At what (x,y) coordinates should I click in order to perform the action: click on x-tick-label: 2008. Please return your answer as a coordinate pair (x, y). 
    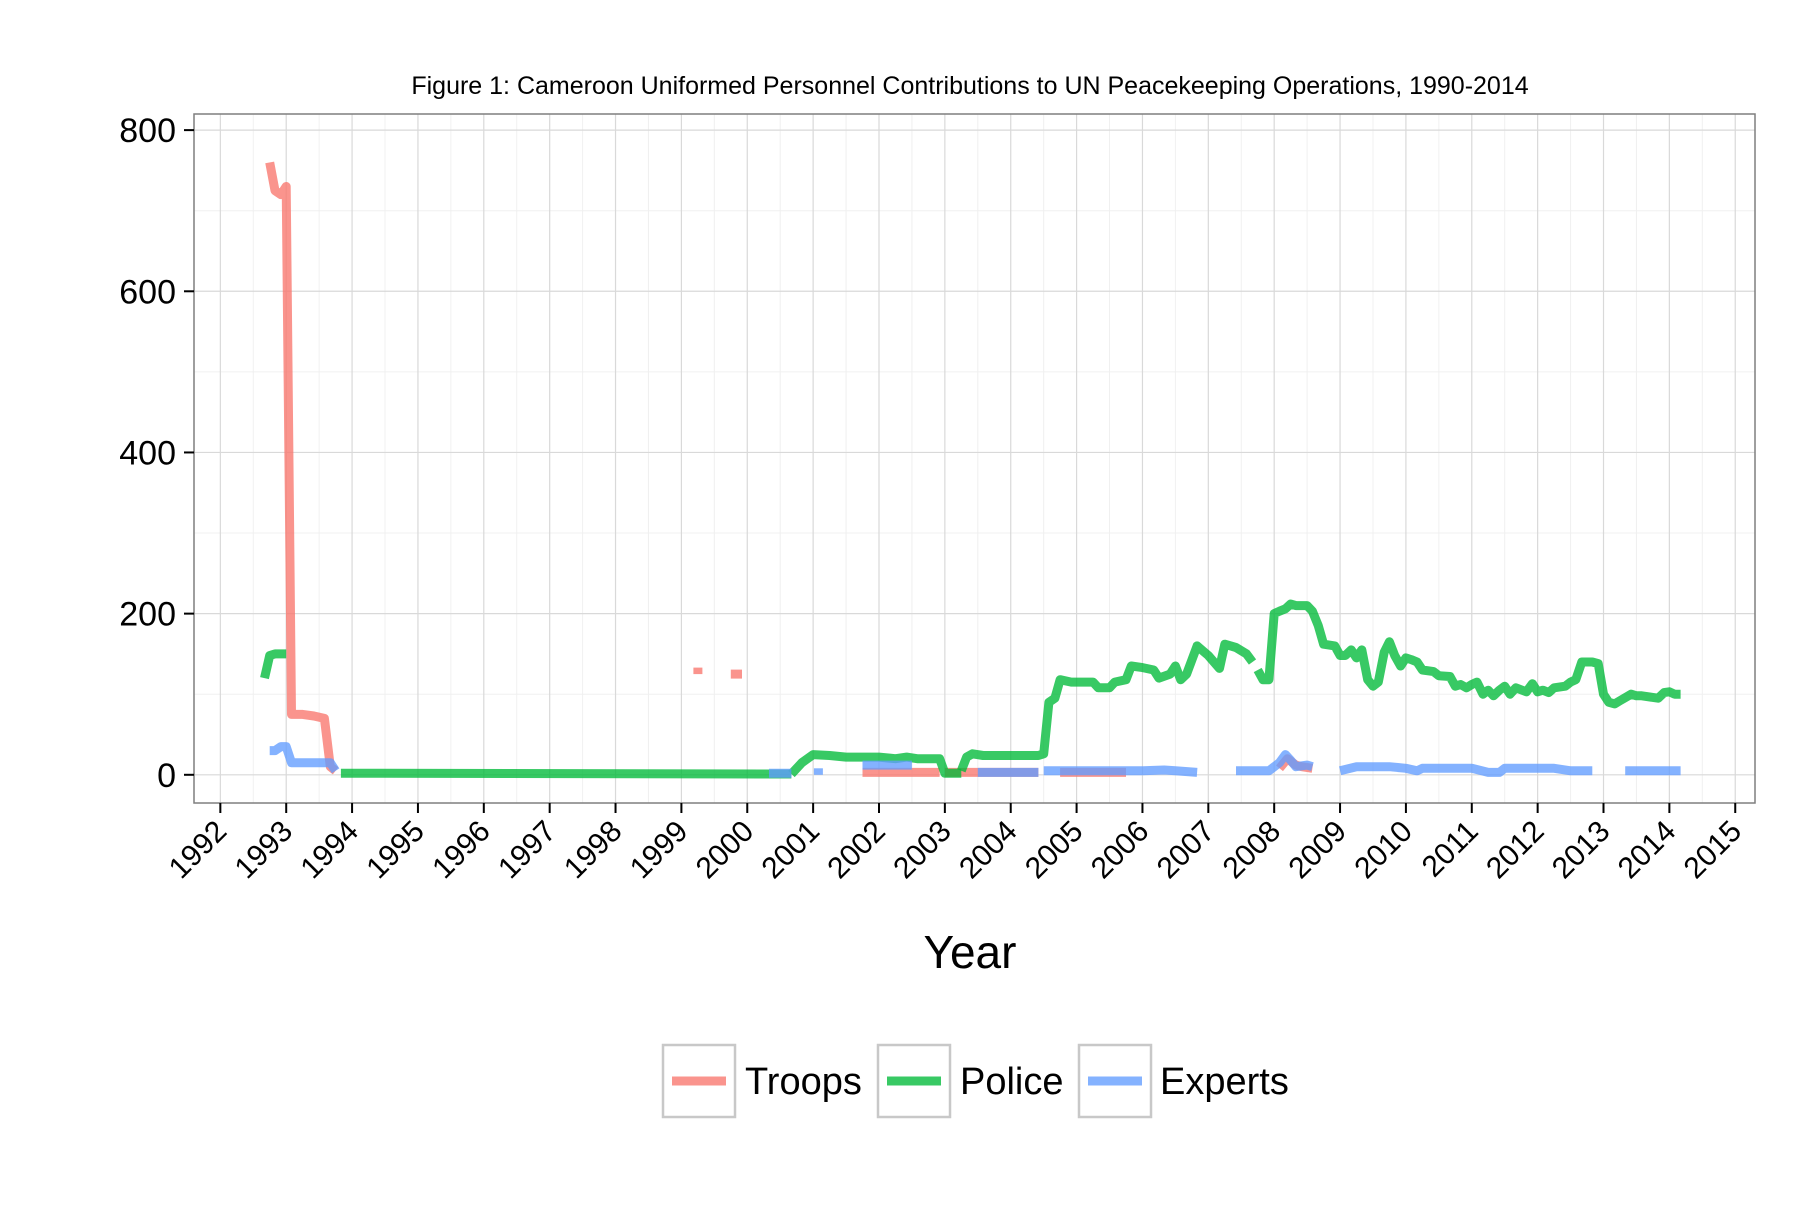
    Looking at the image, I should click on (1252, 850).